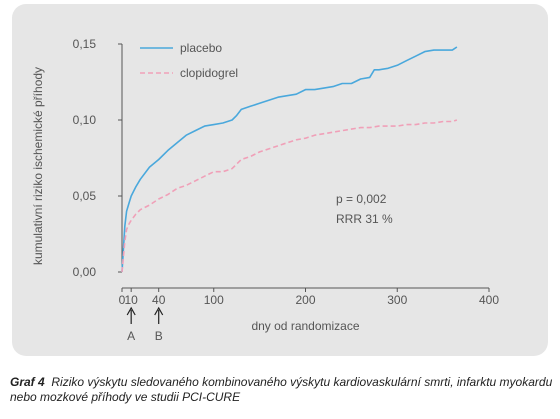 The width and height of the screenshot is (560, 419). What do you see at coordinates (159, 336) in the screenshot?
I see `marker-label: B` at bounding box center [159, 336].